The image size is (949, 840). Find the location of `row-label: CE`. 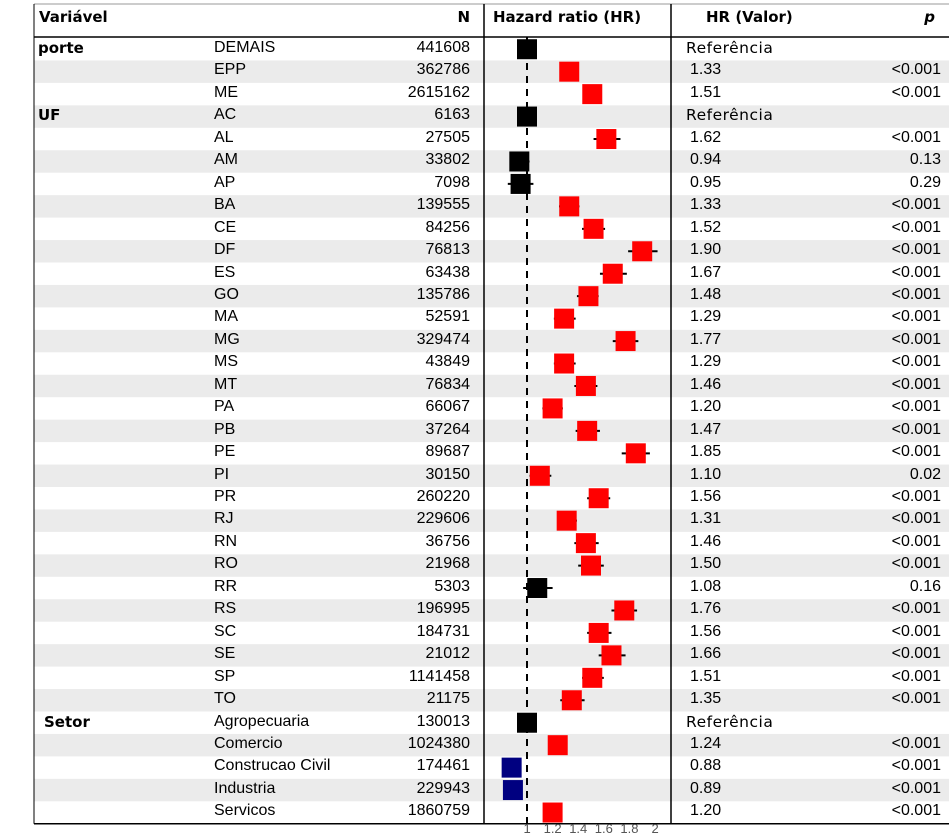

row-label: CE is located at coordinates (225, 227).